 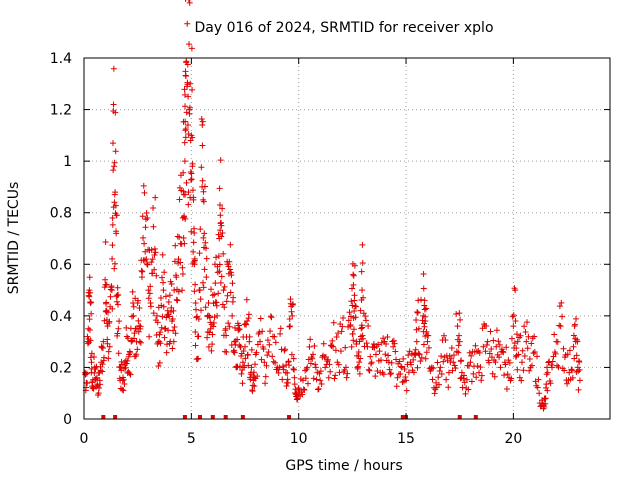 I want to click on gap-marker, so click(x=184, y=417).